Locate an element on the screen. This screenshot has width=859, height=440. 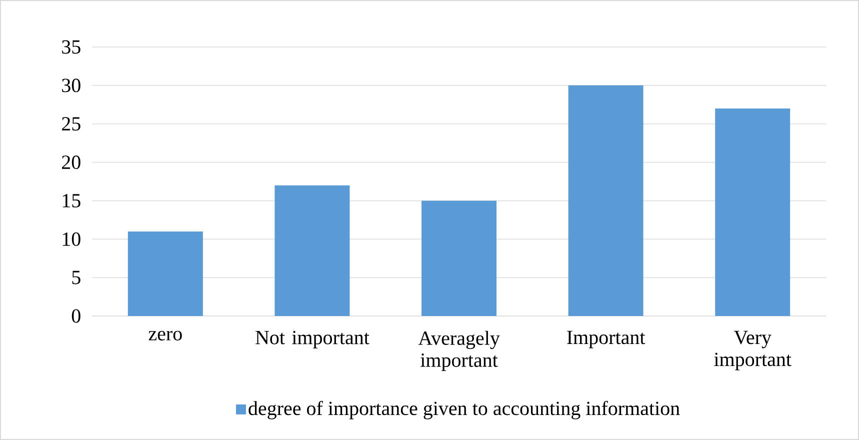
y-tick-label: 25 is located at coordinates (71, 124).